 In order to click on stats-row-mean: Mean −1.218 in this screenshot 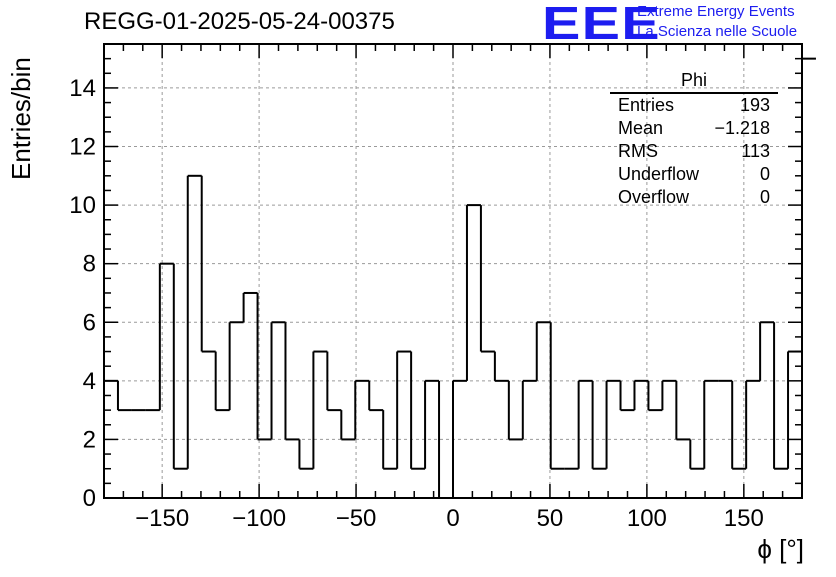, I will do `click(694, 128)`.